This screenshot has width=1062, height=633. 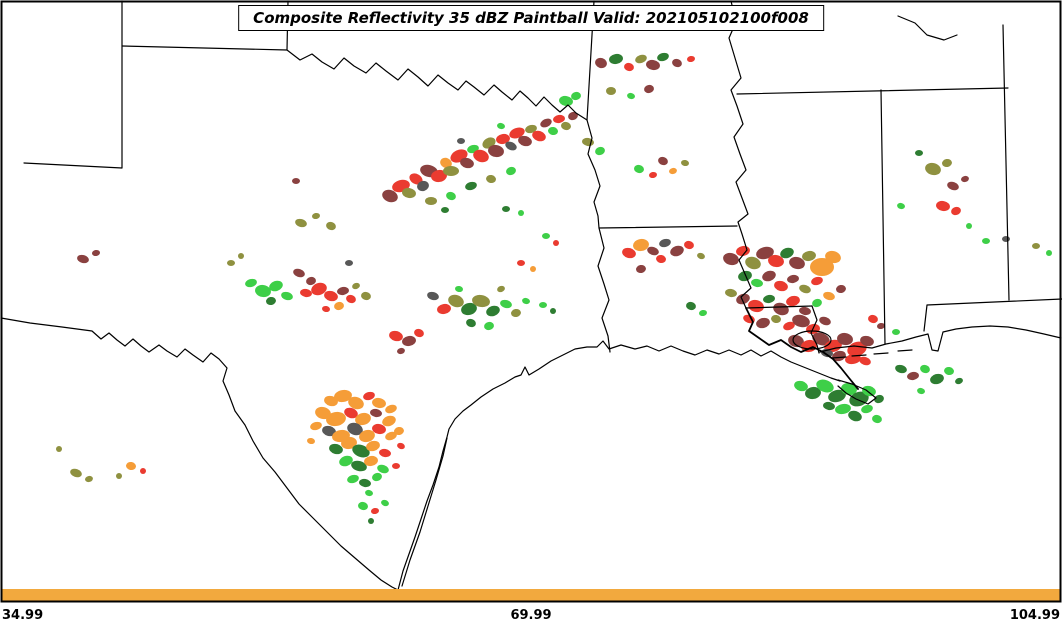 What do you see at coordinates (1034, 615) in the screenshot?
I see `x-tick-right: 104.99` at bounding box center [1034, 615].